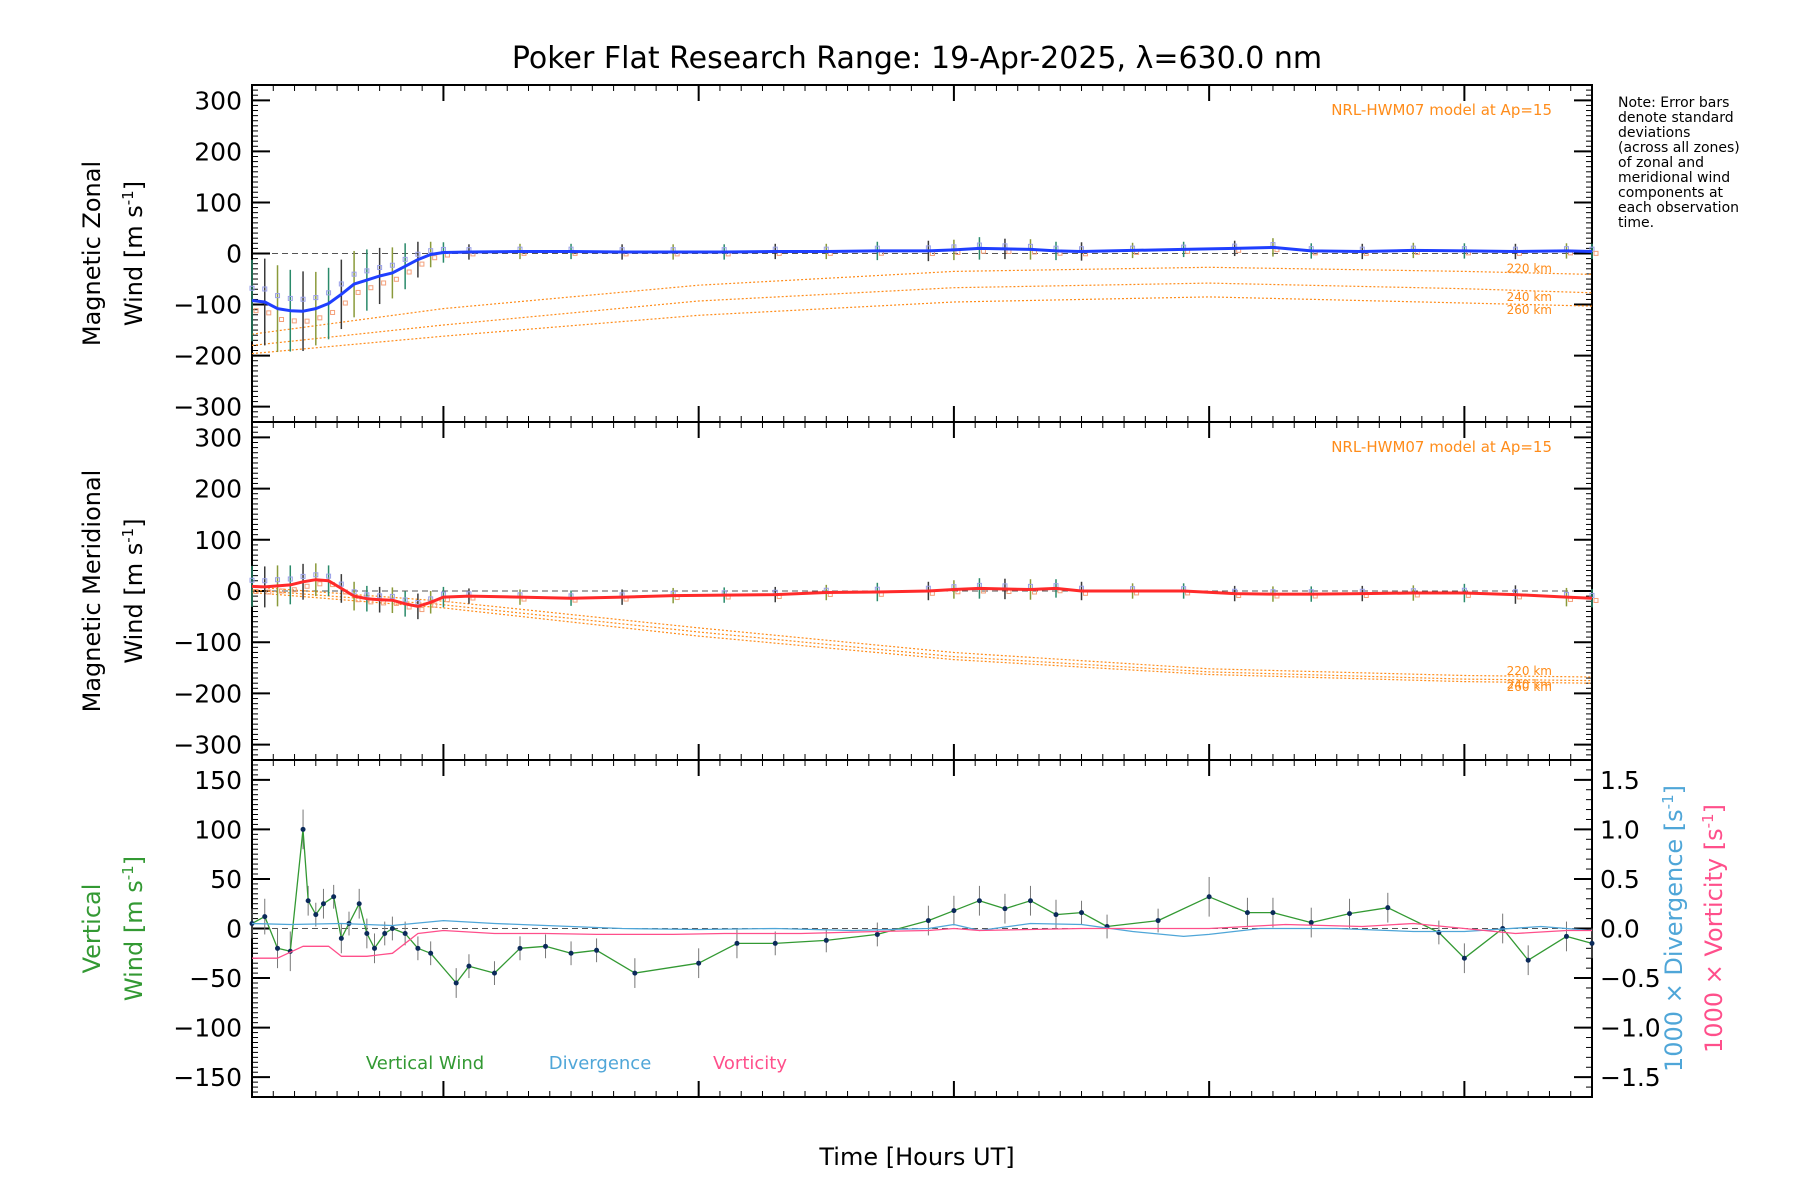  I want to click on note-line: Note: Error bars, so click(1674, 103).